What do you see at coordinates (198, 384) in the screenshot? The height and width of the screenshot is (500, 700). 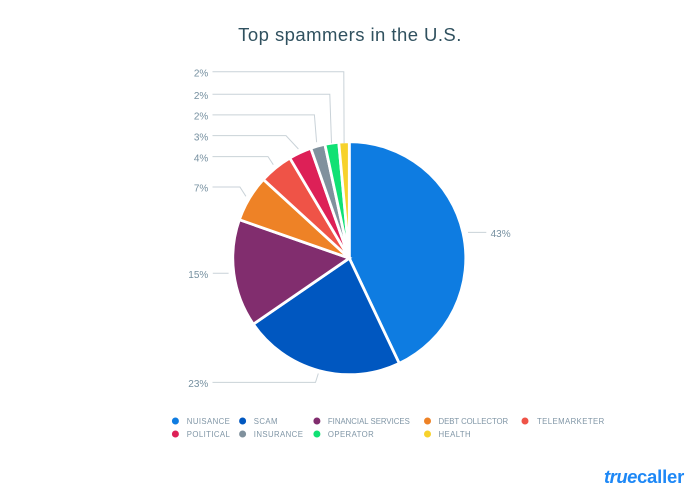 I see `svg-text: 23%` at bounding box center [198, 384].